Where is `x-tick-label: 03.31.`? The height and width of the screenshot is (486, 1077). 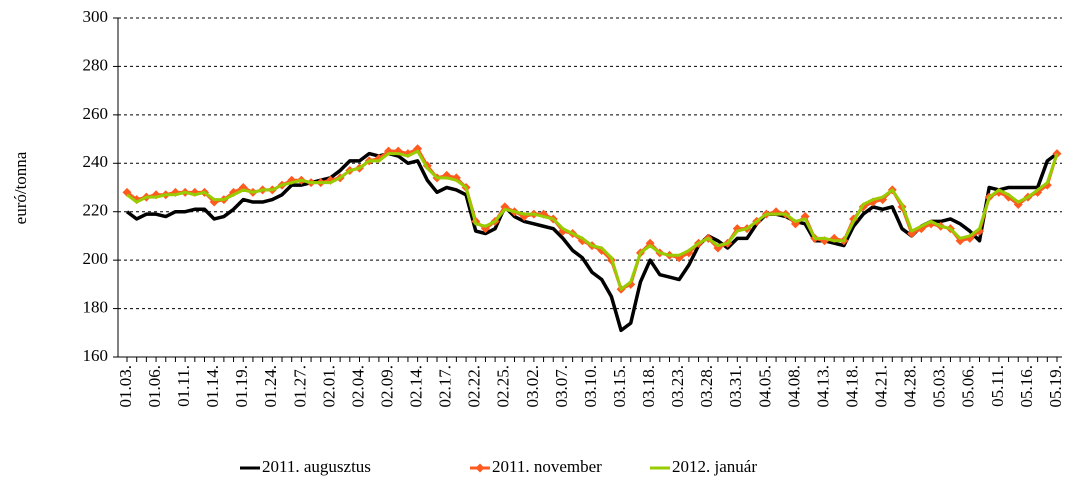 x-tick-label: 03.31. is located at coordinates (735, 386).